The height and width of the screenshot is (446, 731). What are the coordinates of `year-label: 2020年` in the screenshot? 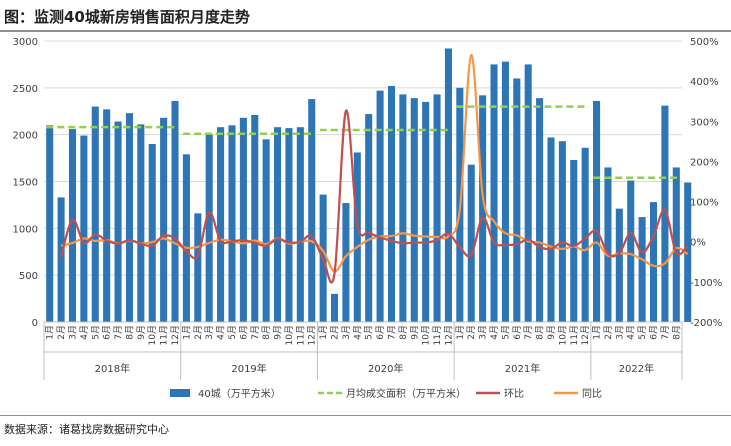 It's located at (385, 368).